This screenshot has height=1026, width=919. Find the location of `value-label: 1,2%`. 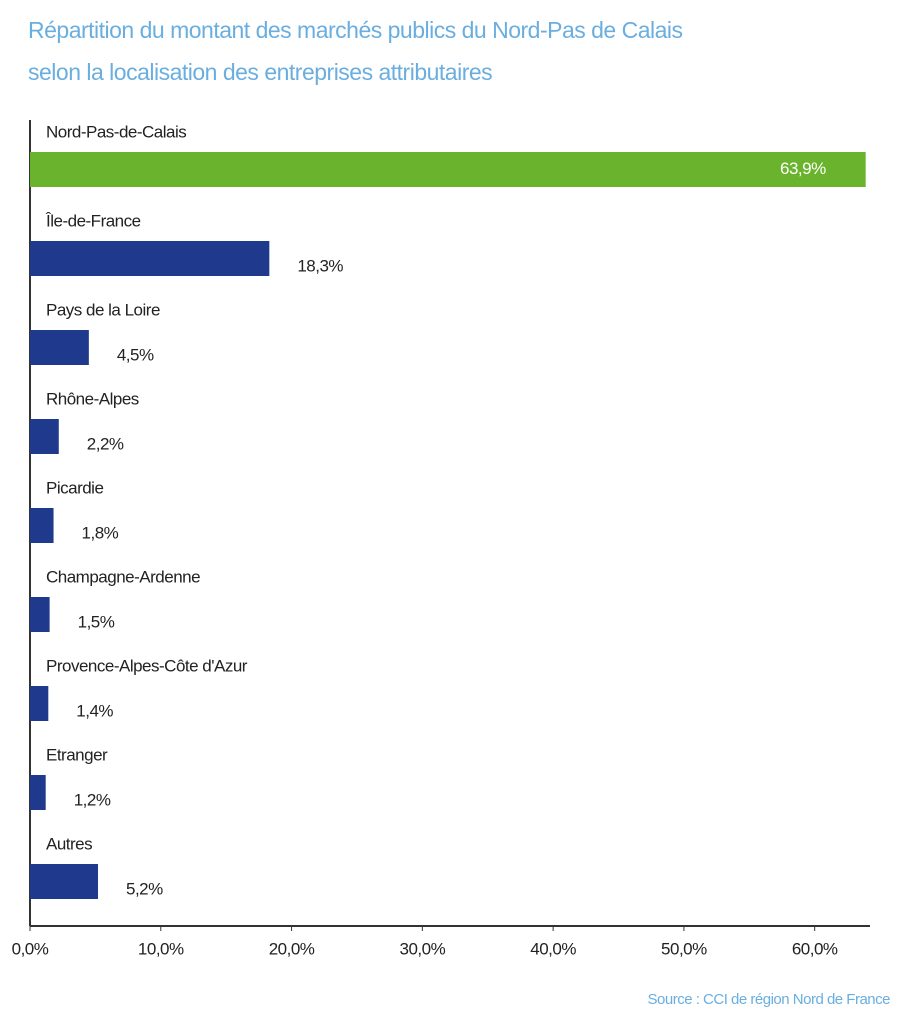

value-label: 1,2% is located at coordinates (92, 799).